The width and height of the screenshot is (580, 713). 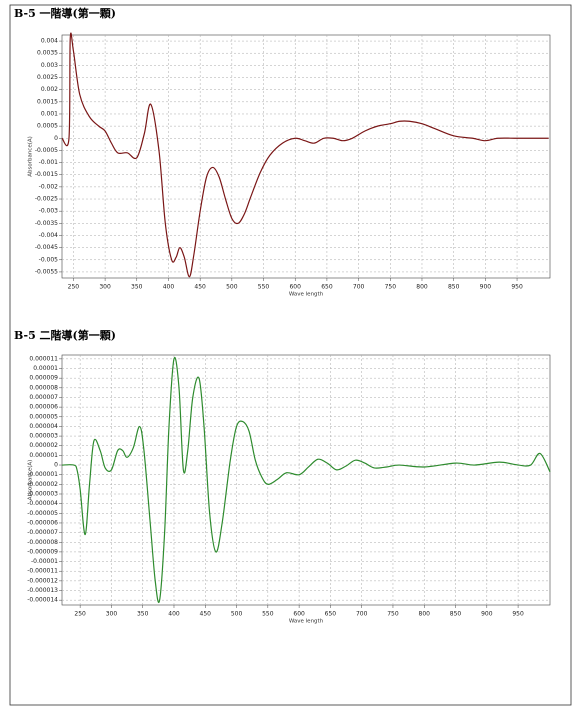 I want to click on y-tick-label: 0.0005, so click(x=47, y=126).